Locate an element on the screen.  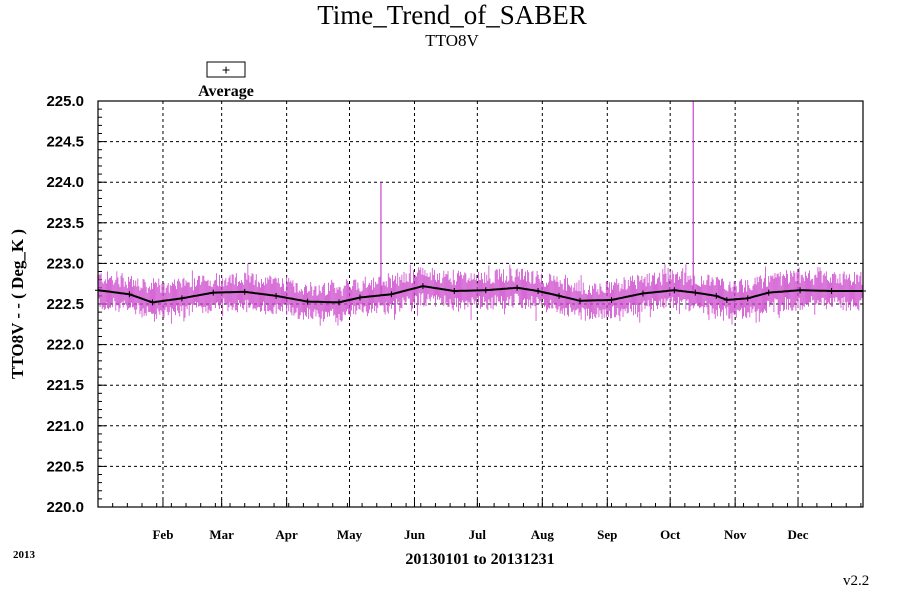
x-tick-label: Apr is located at coordinates (286, 534).